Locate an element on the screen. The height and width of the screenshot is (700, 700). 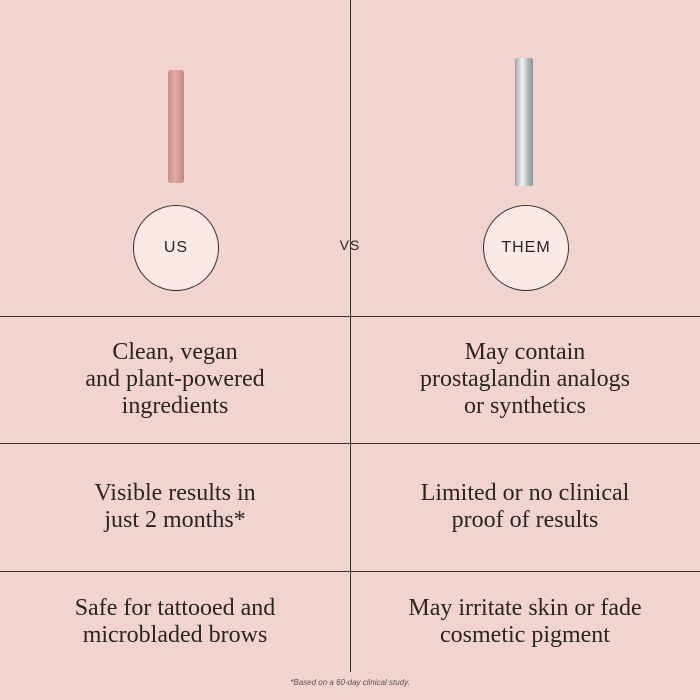
cell-text-line: May contain is located at coordinates (525, 352).